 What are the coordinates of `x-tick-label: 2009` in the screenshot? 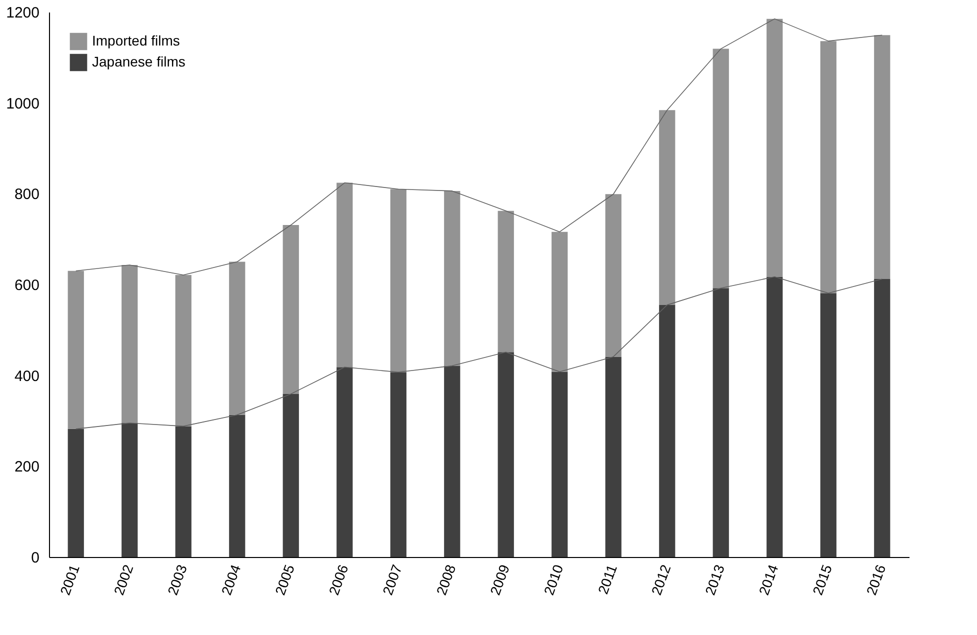 It's located at (499, 580).